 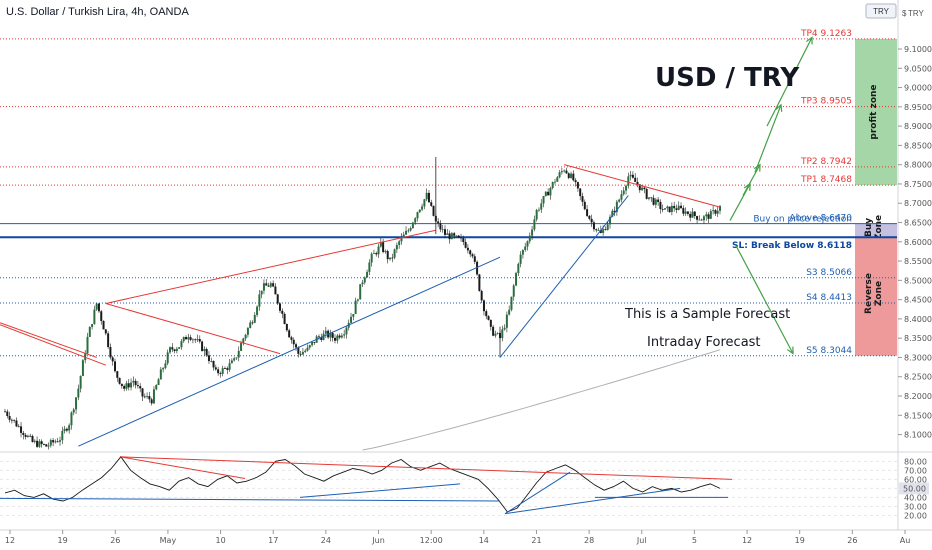 I want to click on y-tick-label: 8.95000, so click(x=918, y=107).